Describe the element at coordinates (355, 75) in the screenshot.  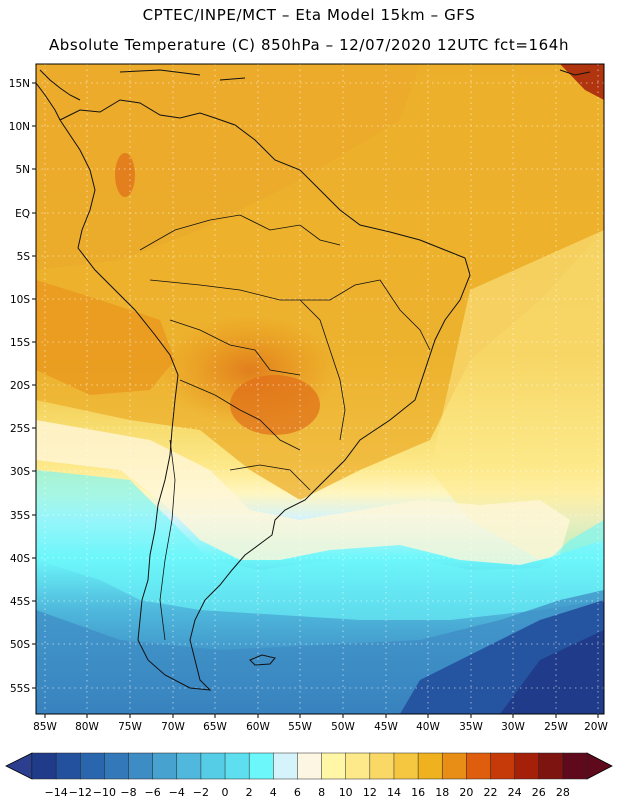
I see `caribbean-islands` at that location.